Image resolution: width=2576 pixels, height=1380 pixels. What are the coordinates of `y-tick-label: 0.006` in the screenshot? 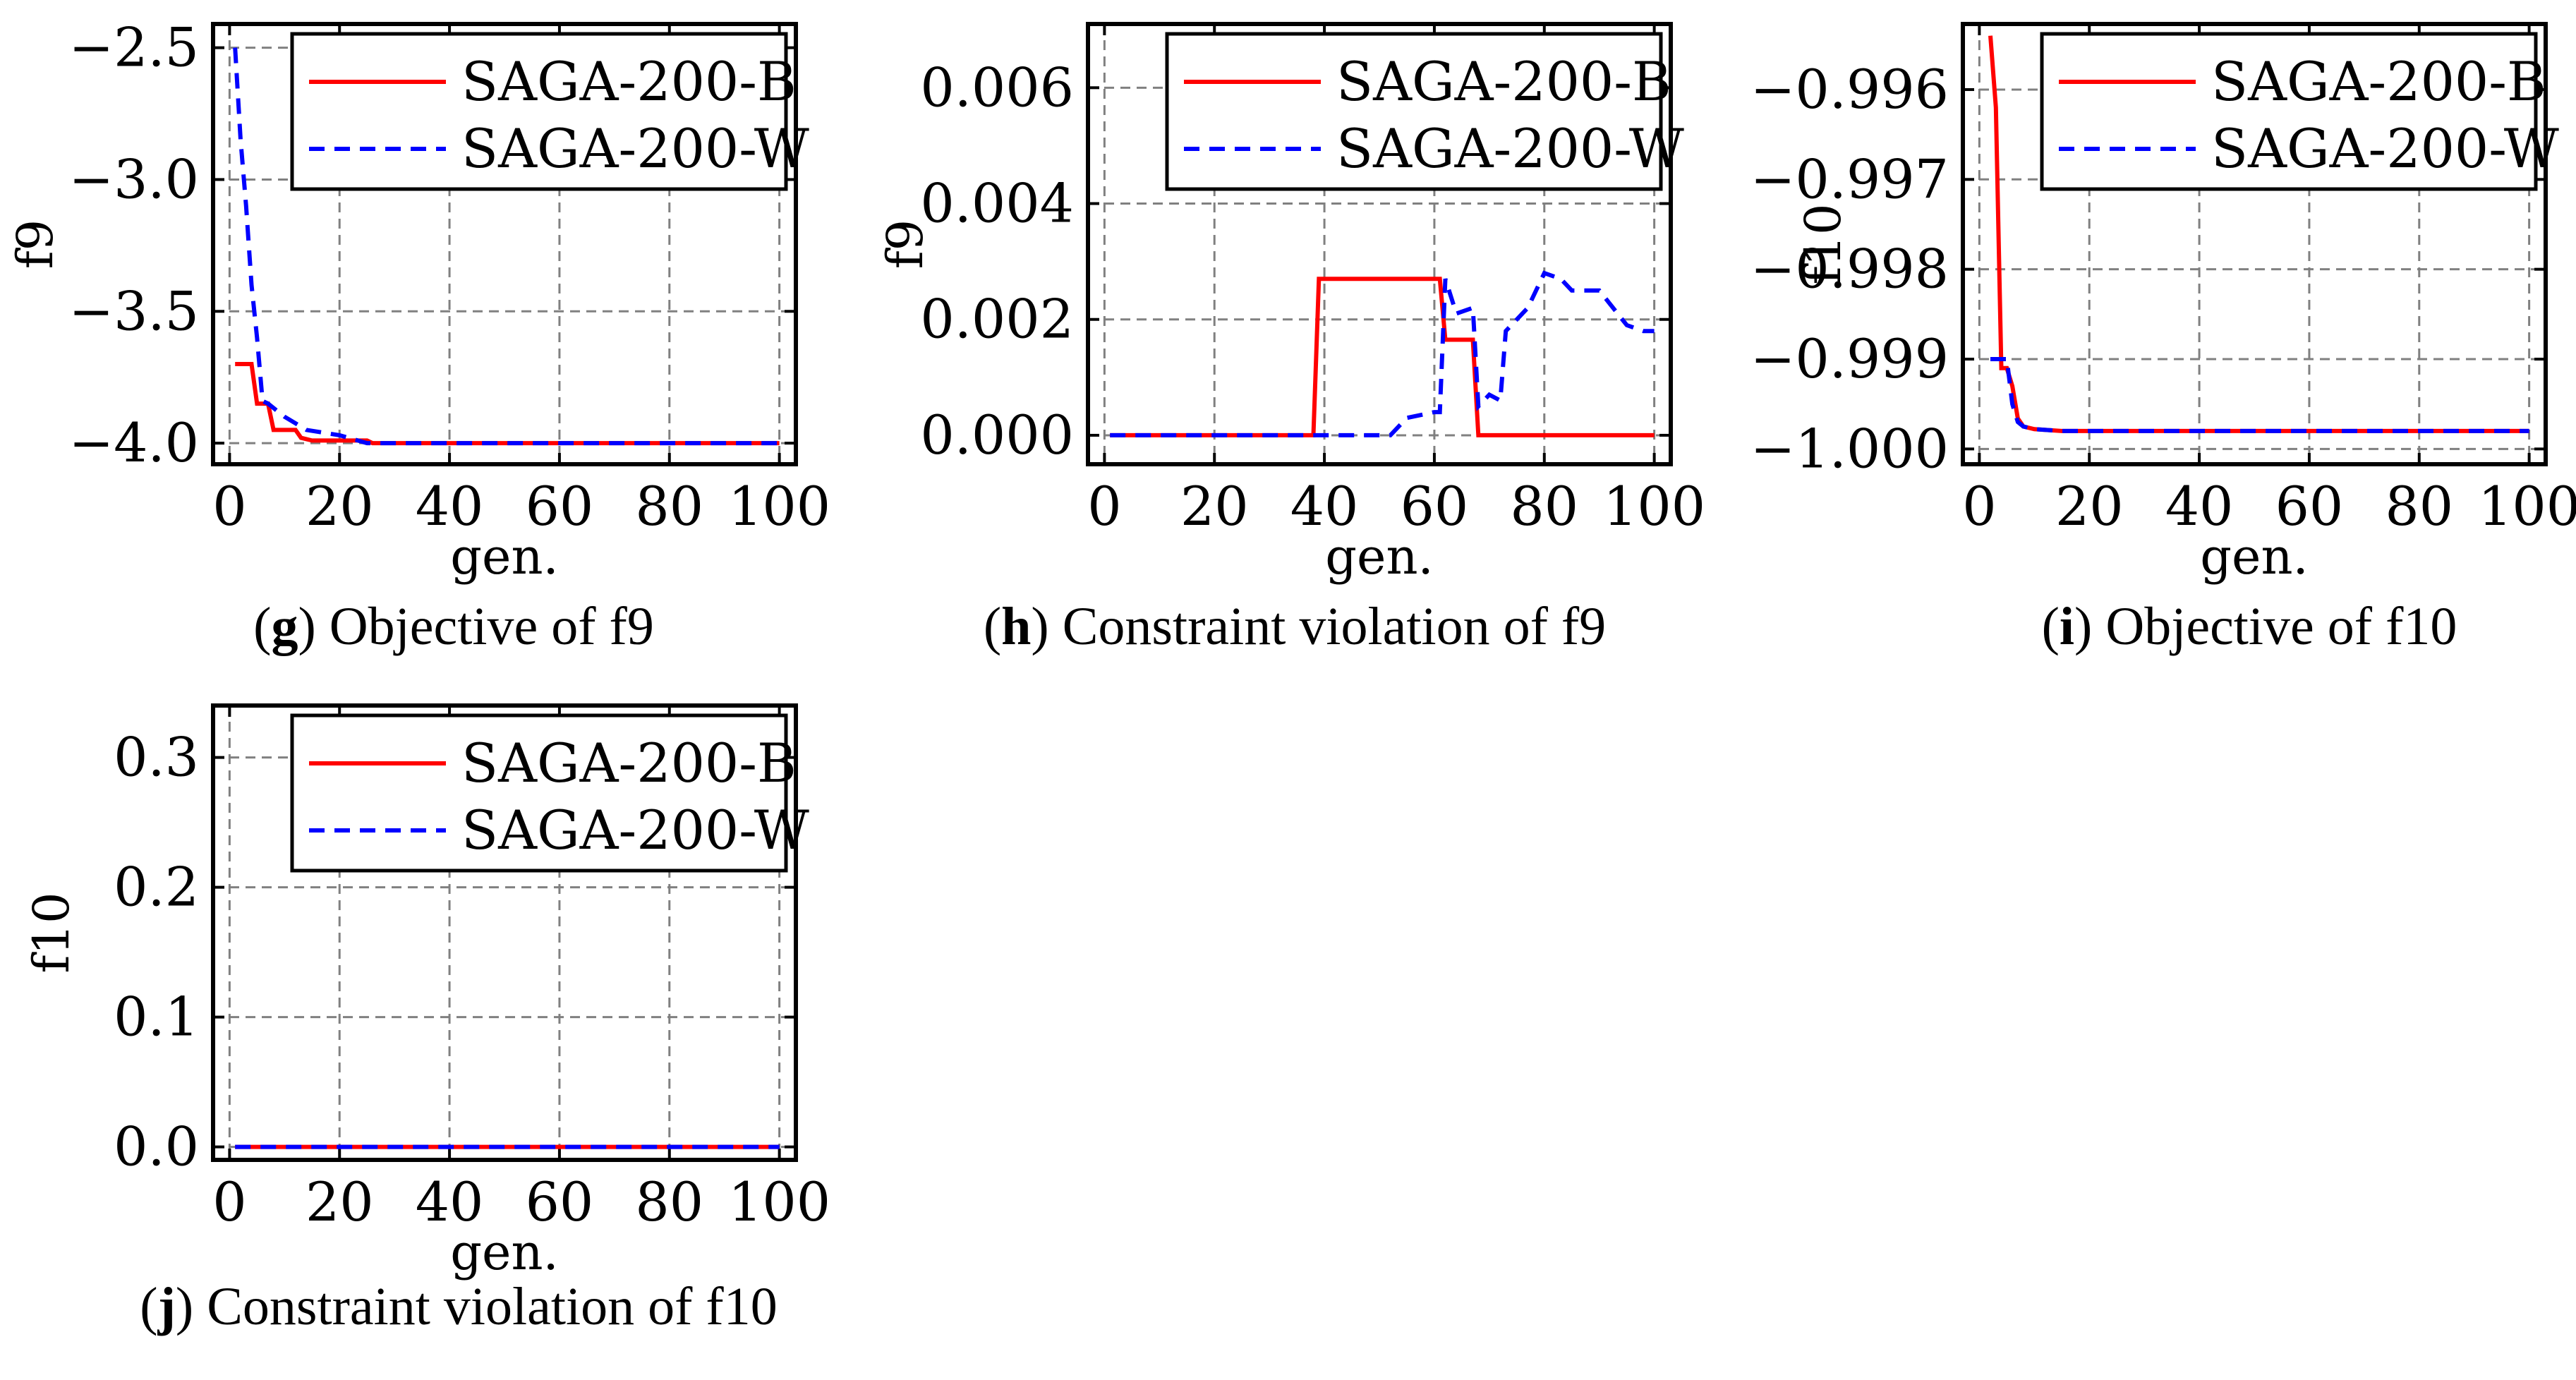 It's located at (997, 87).